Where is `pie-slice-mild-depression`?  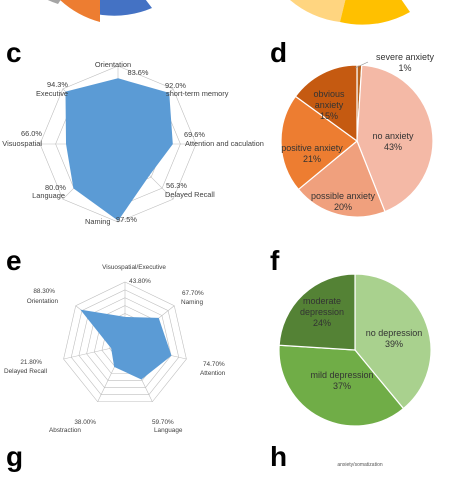 pie-slice-mild-depression is located at coordinates (341, 385).